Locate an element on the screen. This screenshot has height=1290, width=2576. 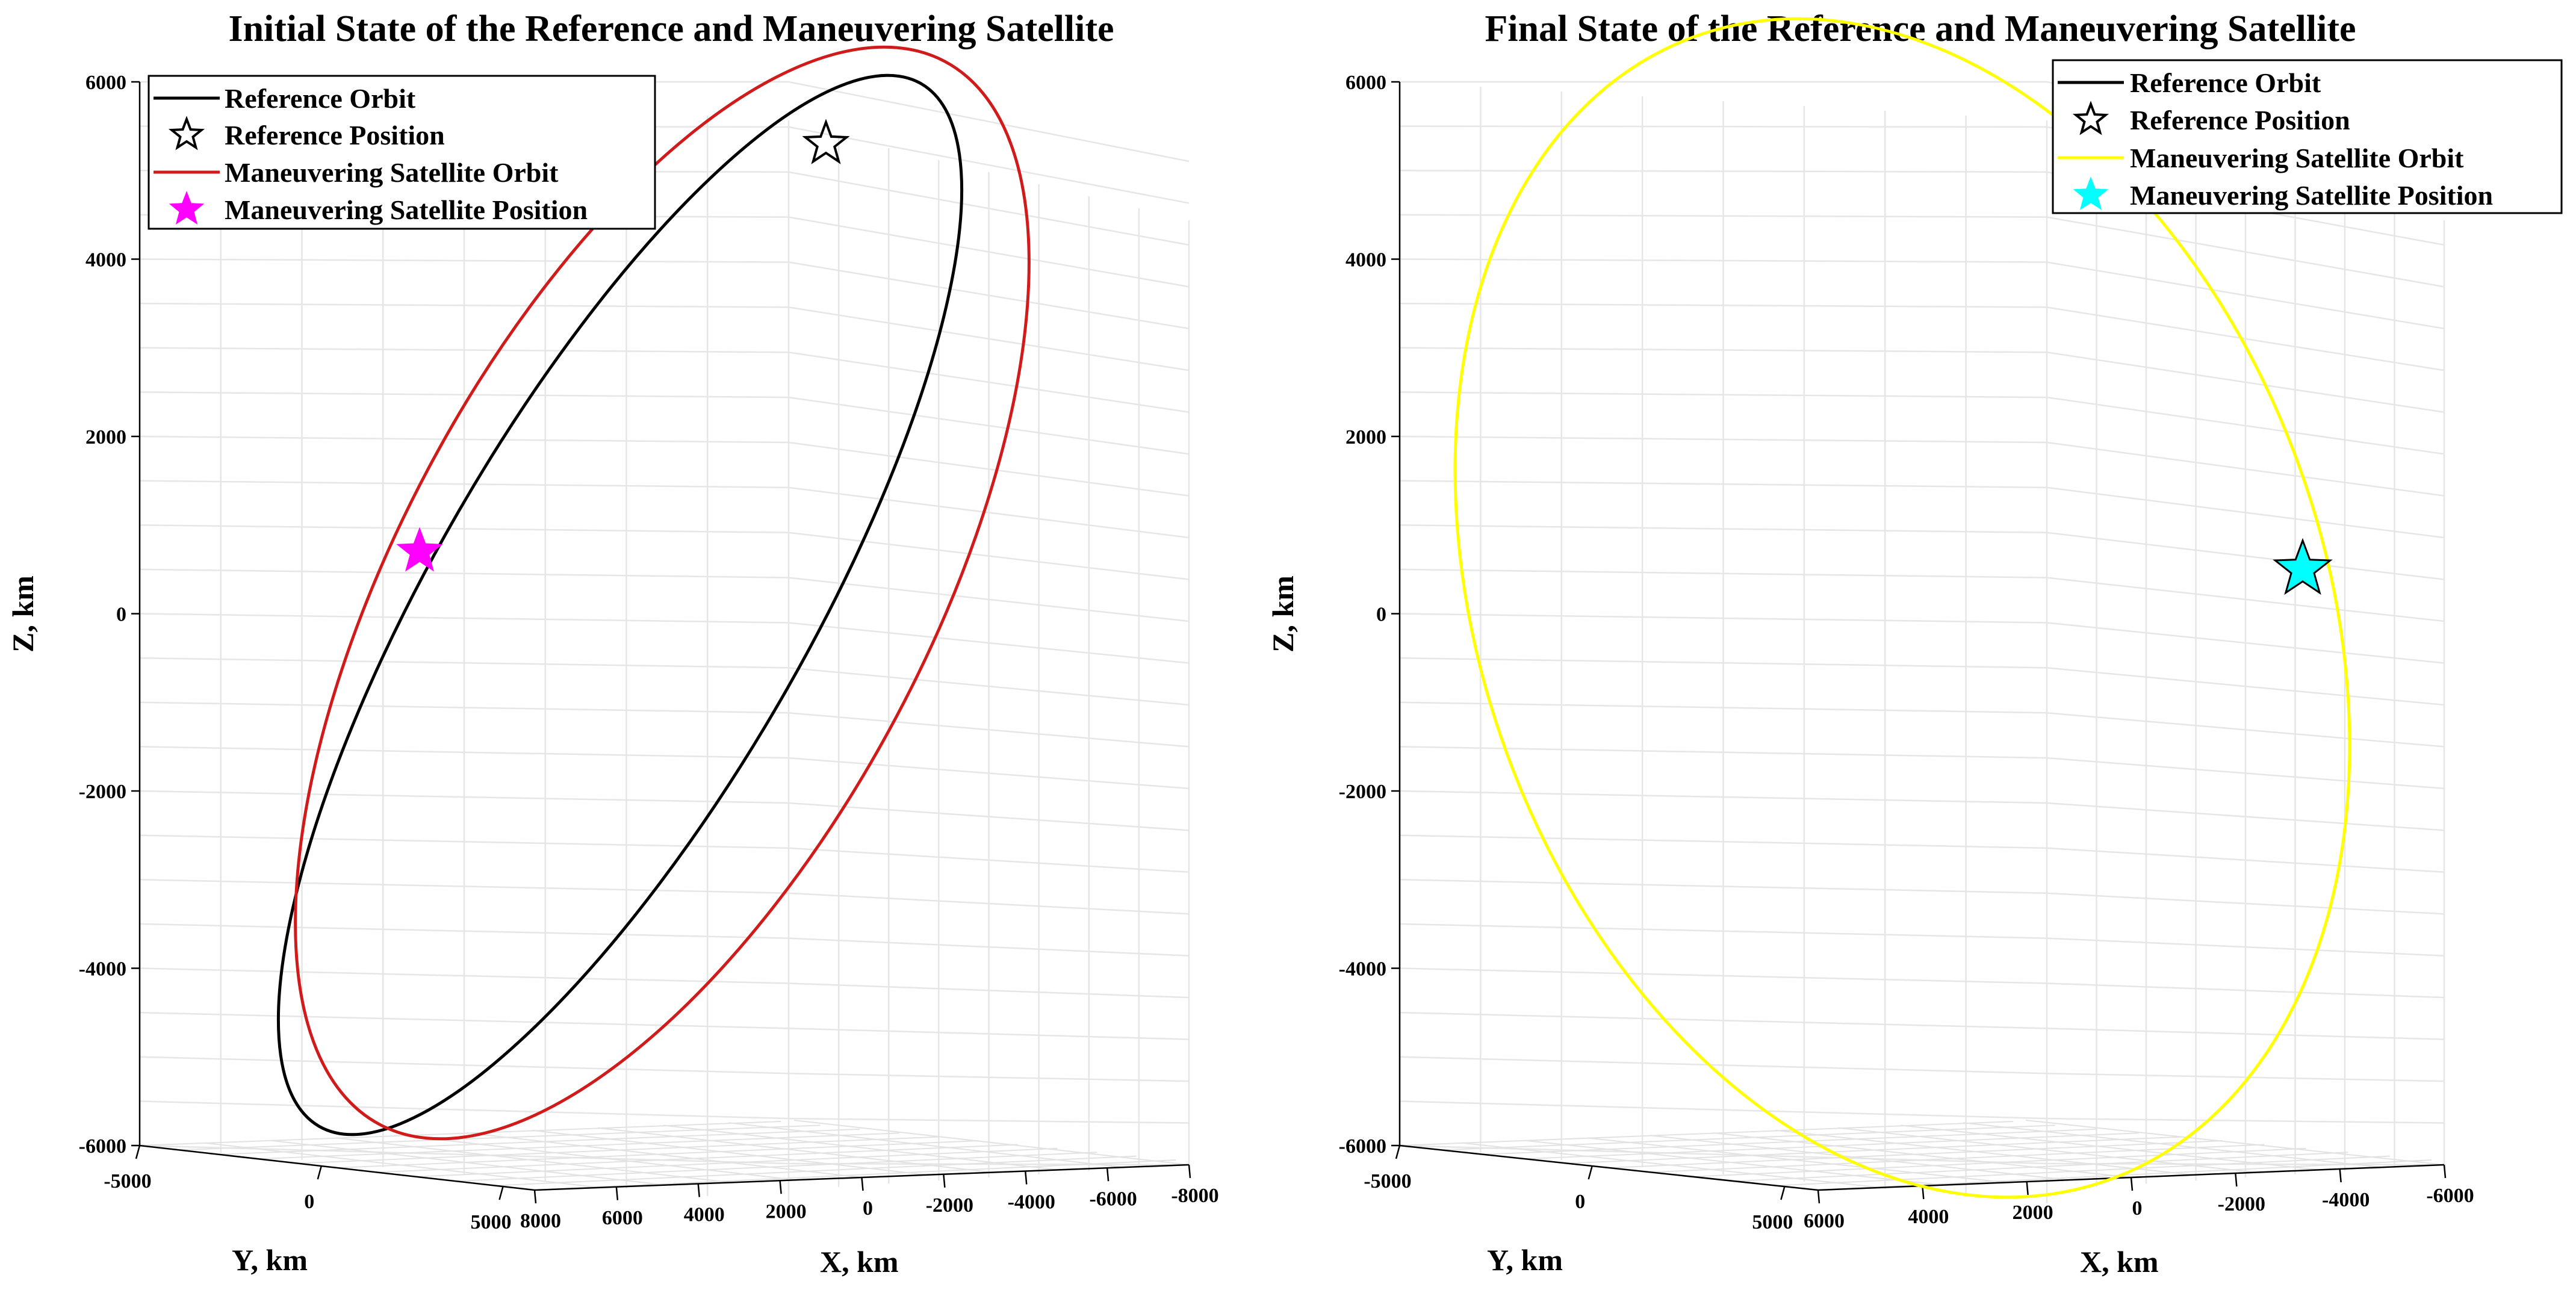
left-z-tick-label: 6000 is located at coordinates (105, 83).